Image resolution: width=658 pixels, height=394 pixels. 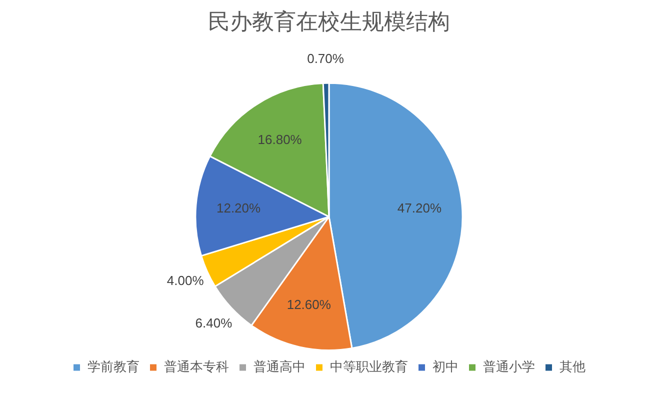 I want to click on legend-label: 普通高中, so click(x=279, y=366).